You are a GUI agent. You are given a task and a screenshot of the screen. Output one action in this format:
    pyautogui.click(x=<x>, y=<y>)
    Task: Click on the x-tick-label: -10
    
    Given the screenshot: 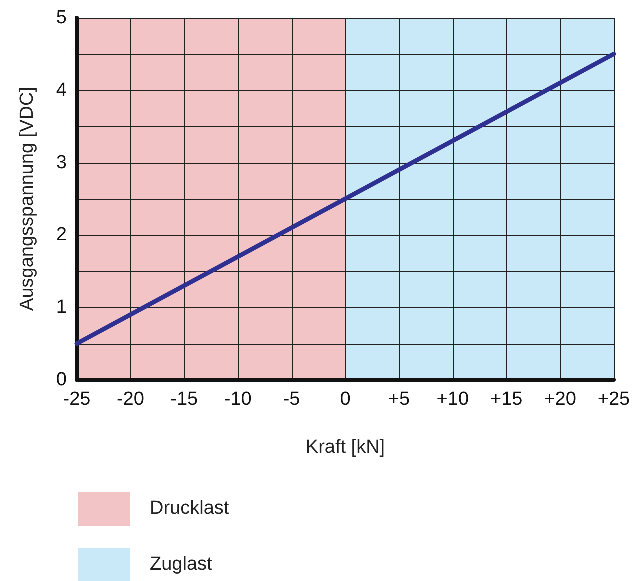 What is the action you would take?
    pyautogui.click(x=238, y=399)
    